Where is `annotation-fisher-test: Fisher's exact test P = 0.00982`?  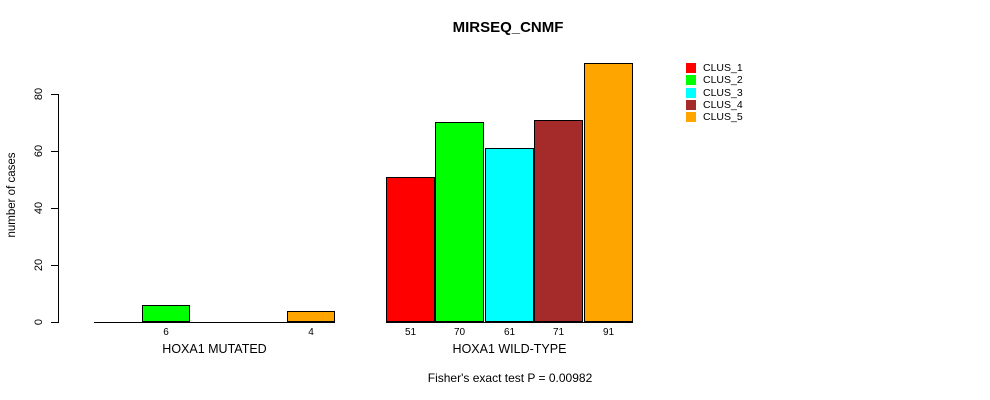
annotation-fisher-test: Fisher's exact test P = 0.00982 is located at coordinates (510, 378).